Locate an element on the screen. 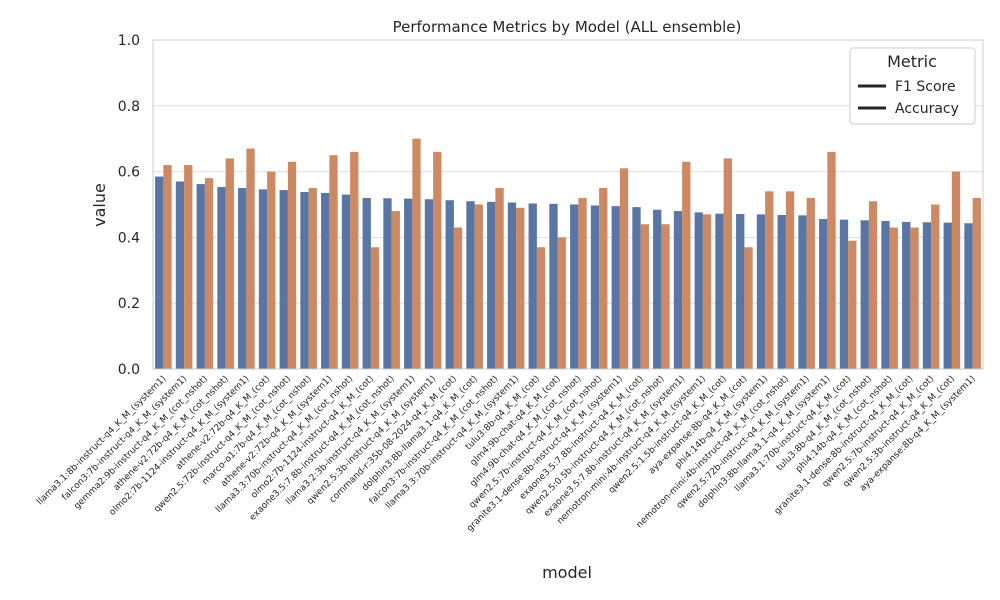 This screenshot has width=1000, height=600. legend: Metric F1 Score Accuracy is located at coordinates (912, 86).